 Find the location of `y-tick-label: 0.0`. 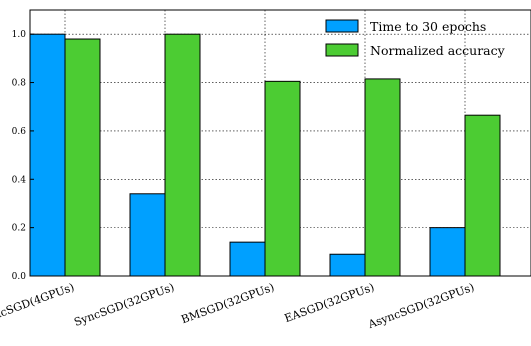

y-tick-label: 0.0 is located at coordinates (19, 277).